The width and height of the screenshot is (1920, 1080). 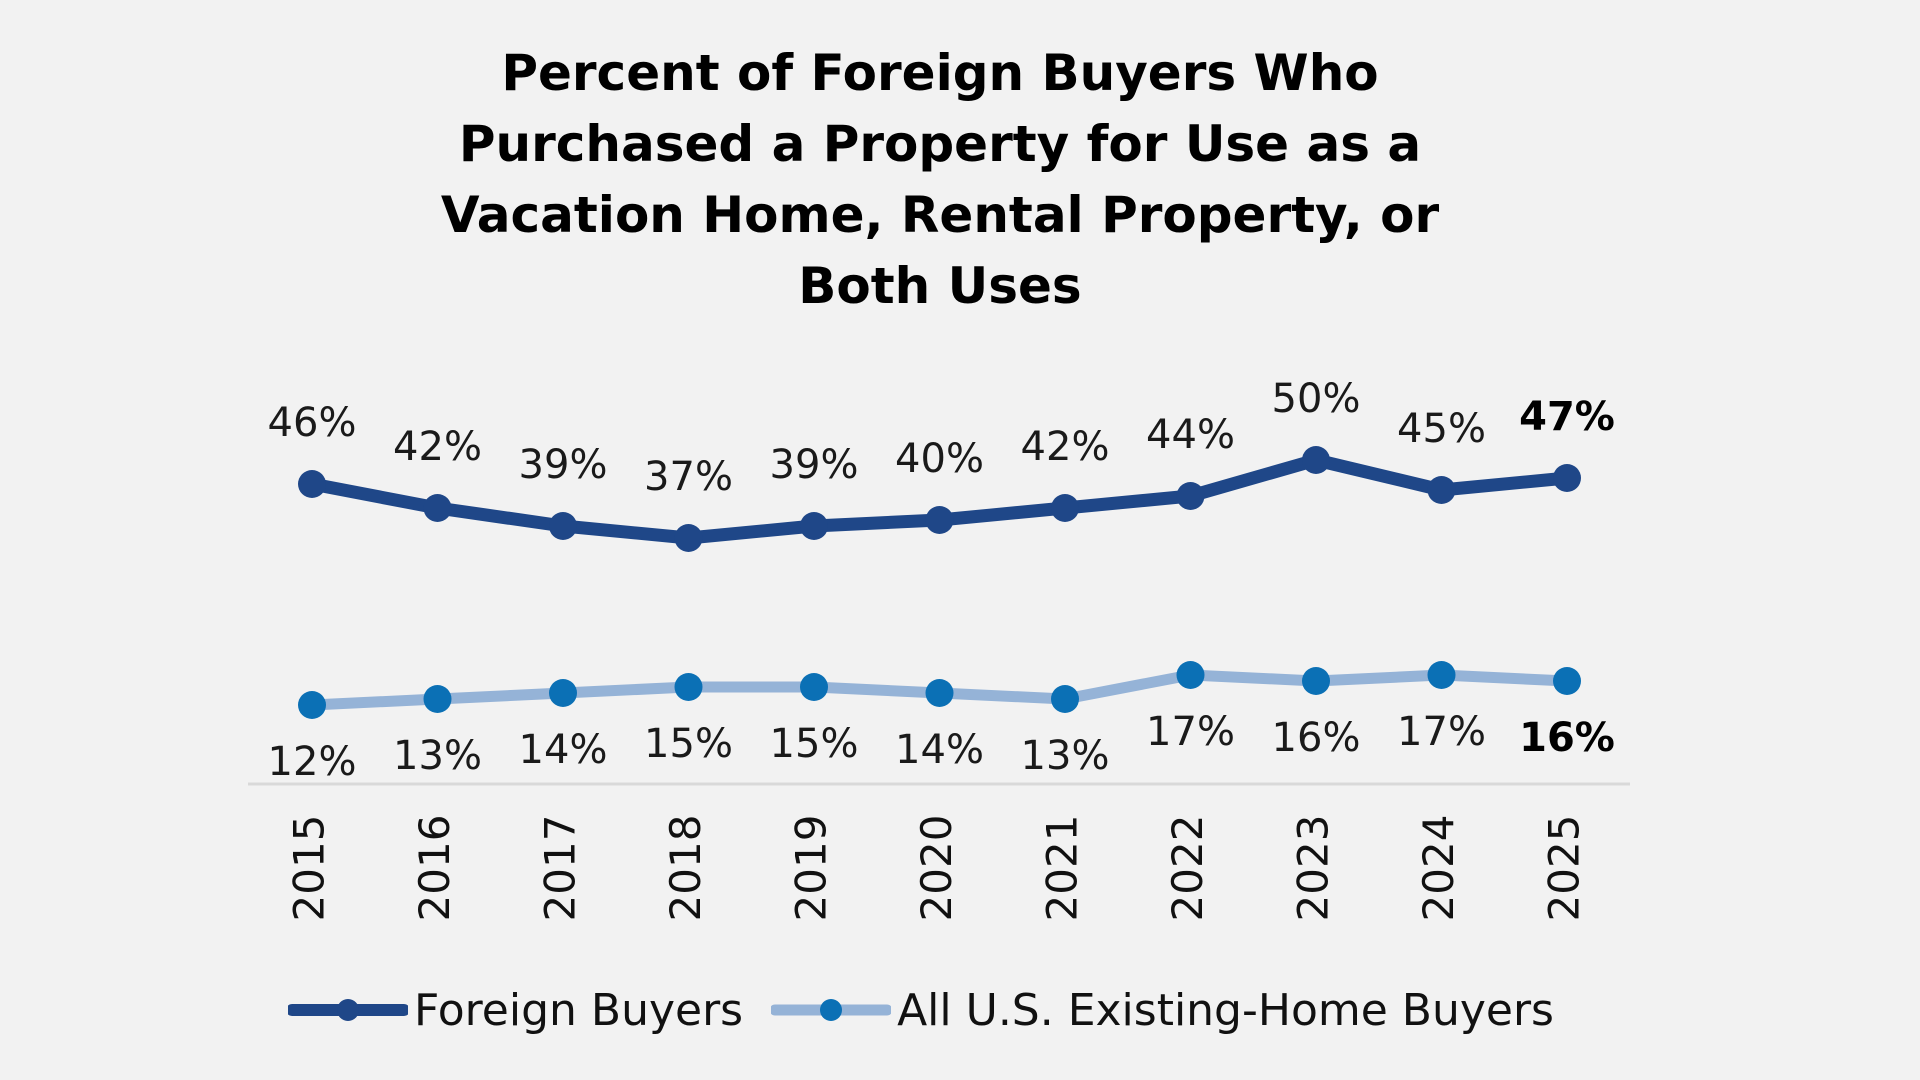 What do you see at coordinates (939, 459) in the screenshot?
I see `data-label: 40%` at bounding box center [939, 459].